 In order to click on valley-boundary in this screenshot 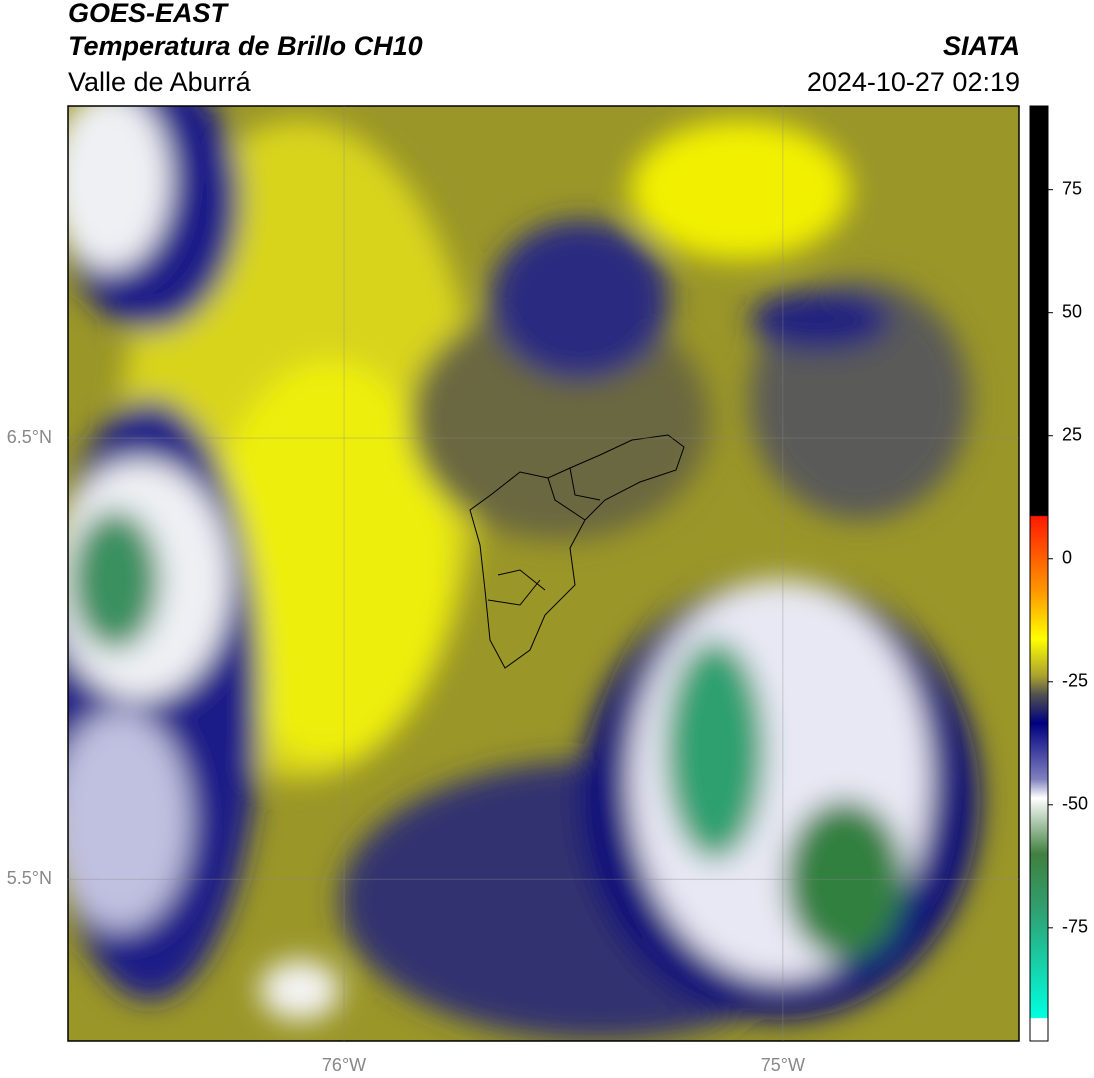, I will do `click(577, 551)`.